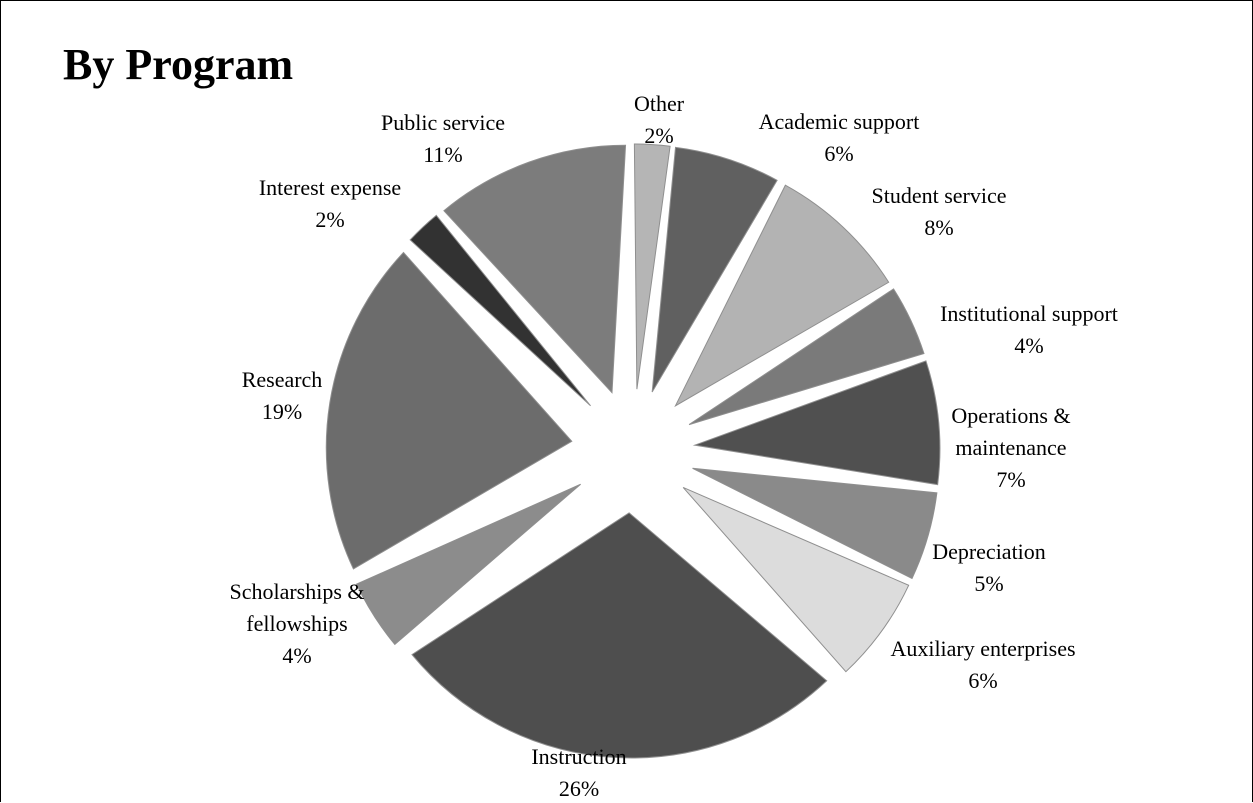 The width and height of the screenshot is (1253, 803). Describe the element at coordinates (282, 411) in the screenshot. I see `slice-value: 19%` at that location.